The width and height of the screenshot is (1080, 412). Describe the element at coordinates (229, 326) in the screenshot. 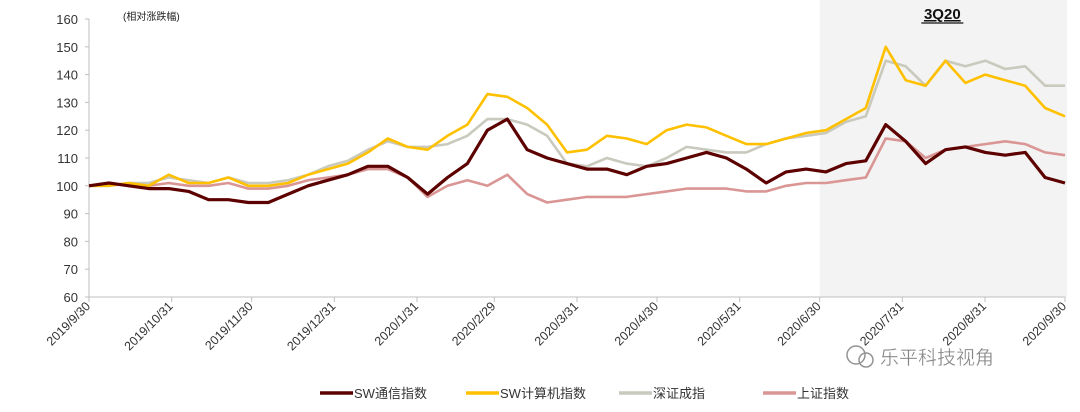

I see `x-tick-label: 2019/11/30` at that location.